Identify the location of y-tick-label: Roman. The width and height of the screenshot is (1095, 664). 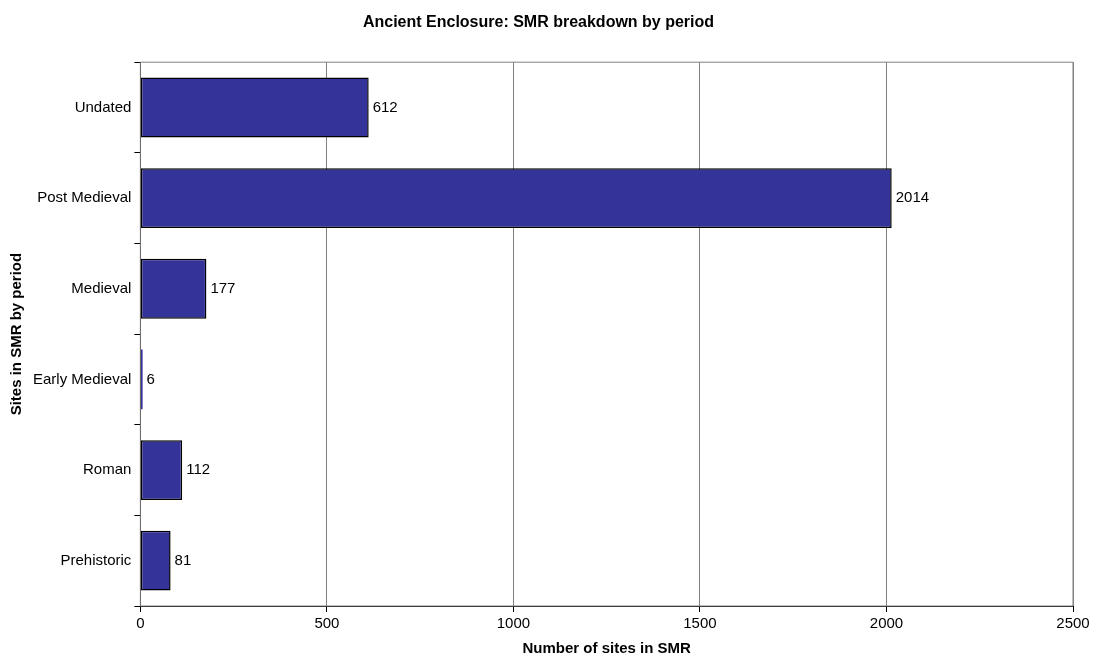
(107, 469).